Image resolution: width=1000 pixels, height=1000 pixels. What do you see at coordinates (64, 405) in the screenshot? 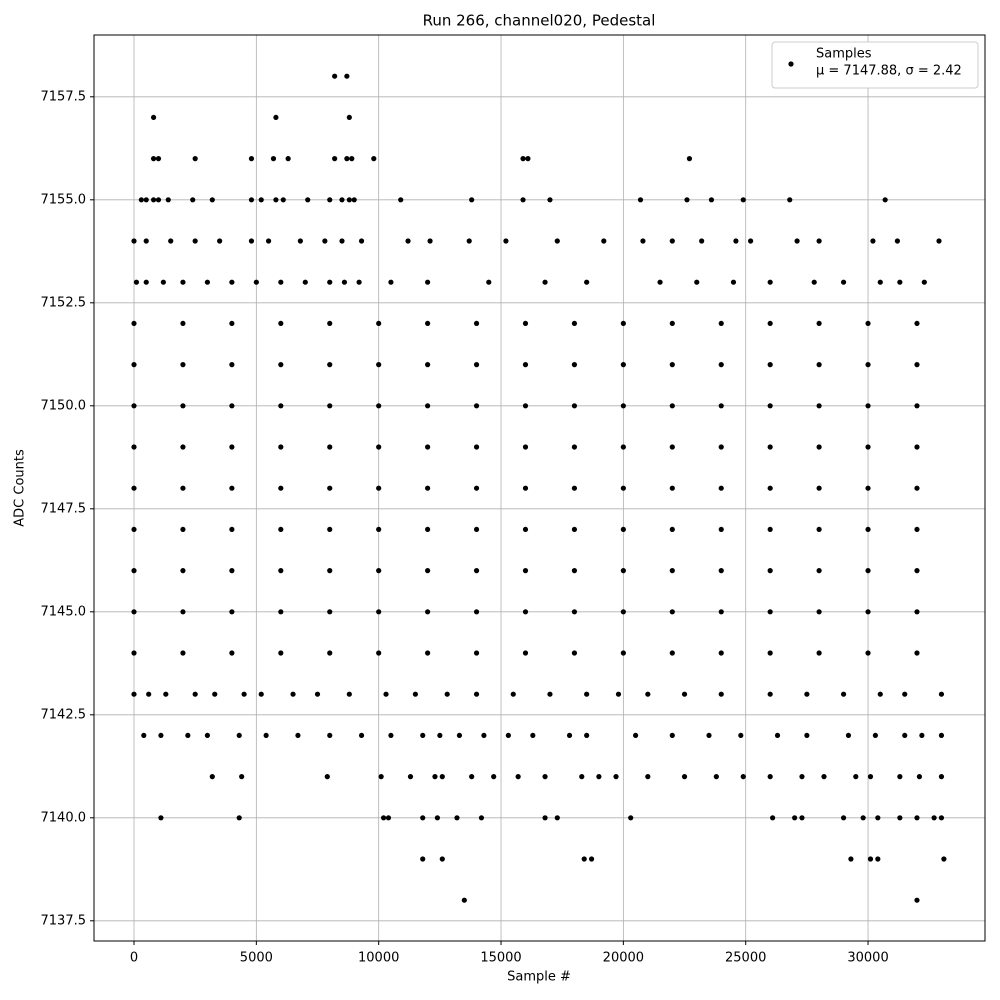
I see `y-tick-label: 7150.0` at bounding box center [64, 405].